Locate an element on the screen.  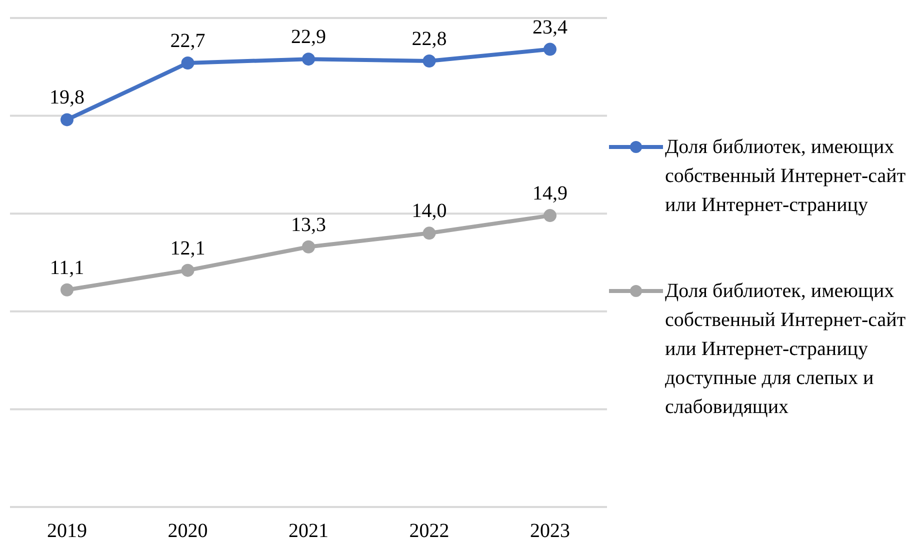
x-tick-label: 2022 is located at coordinates (429, 531).